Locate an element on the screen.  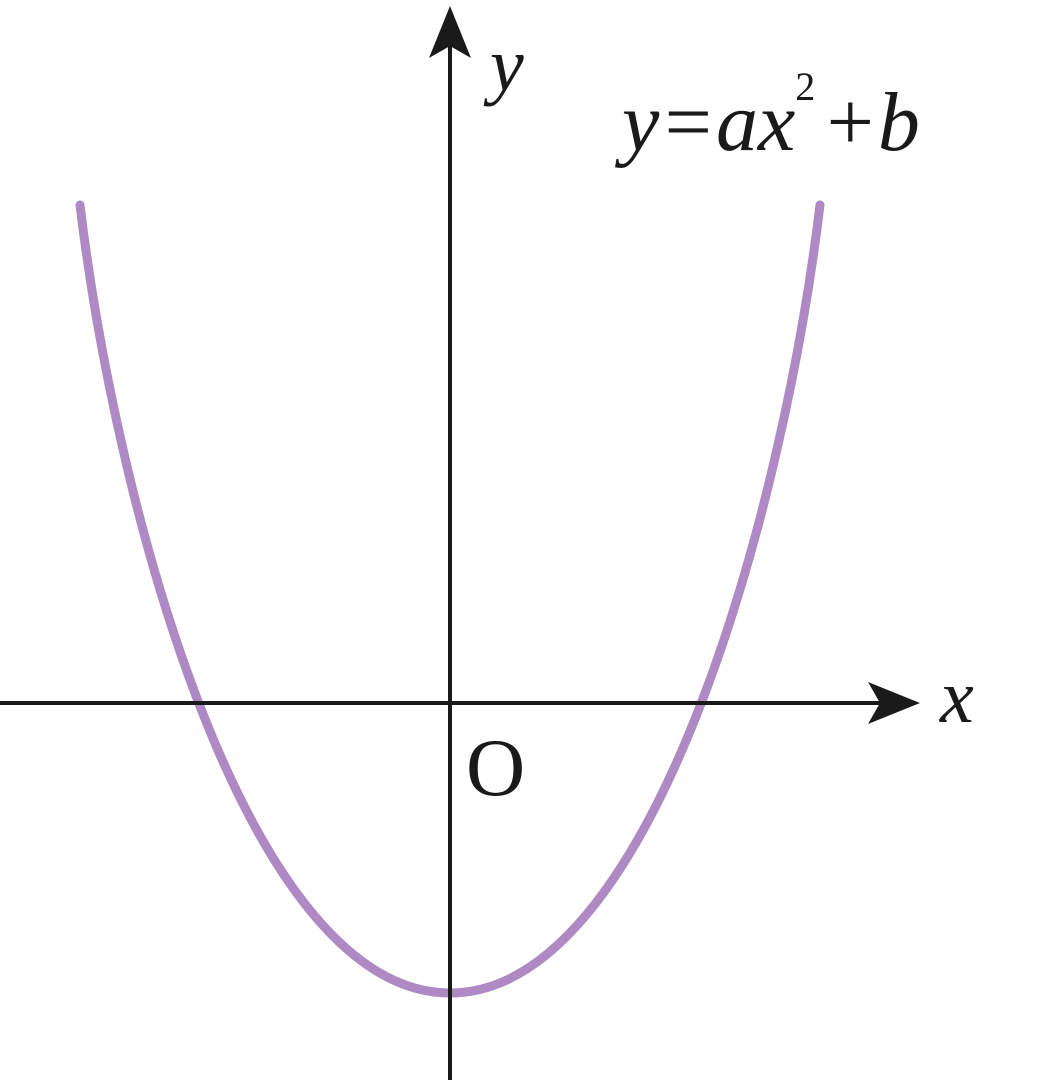
equation: y=ax2+b is located at coordinates (767, 116).